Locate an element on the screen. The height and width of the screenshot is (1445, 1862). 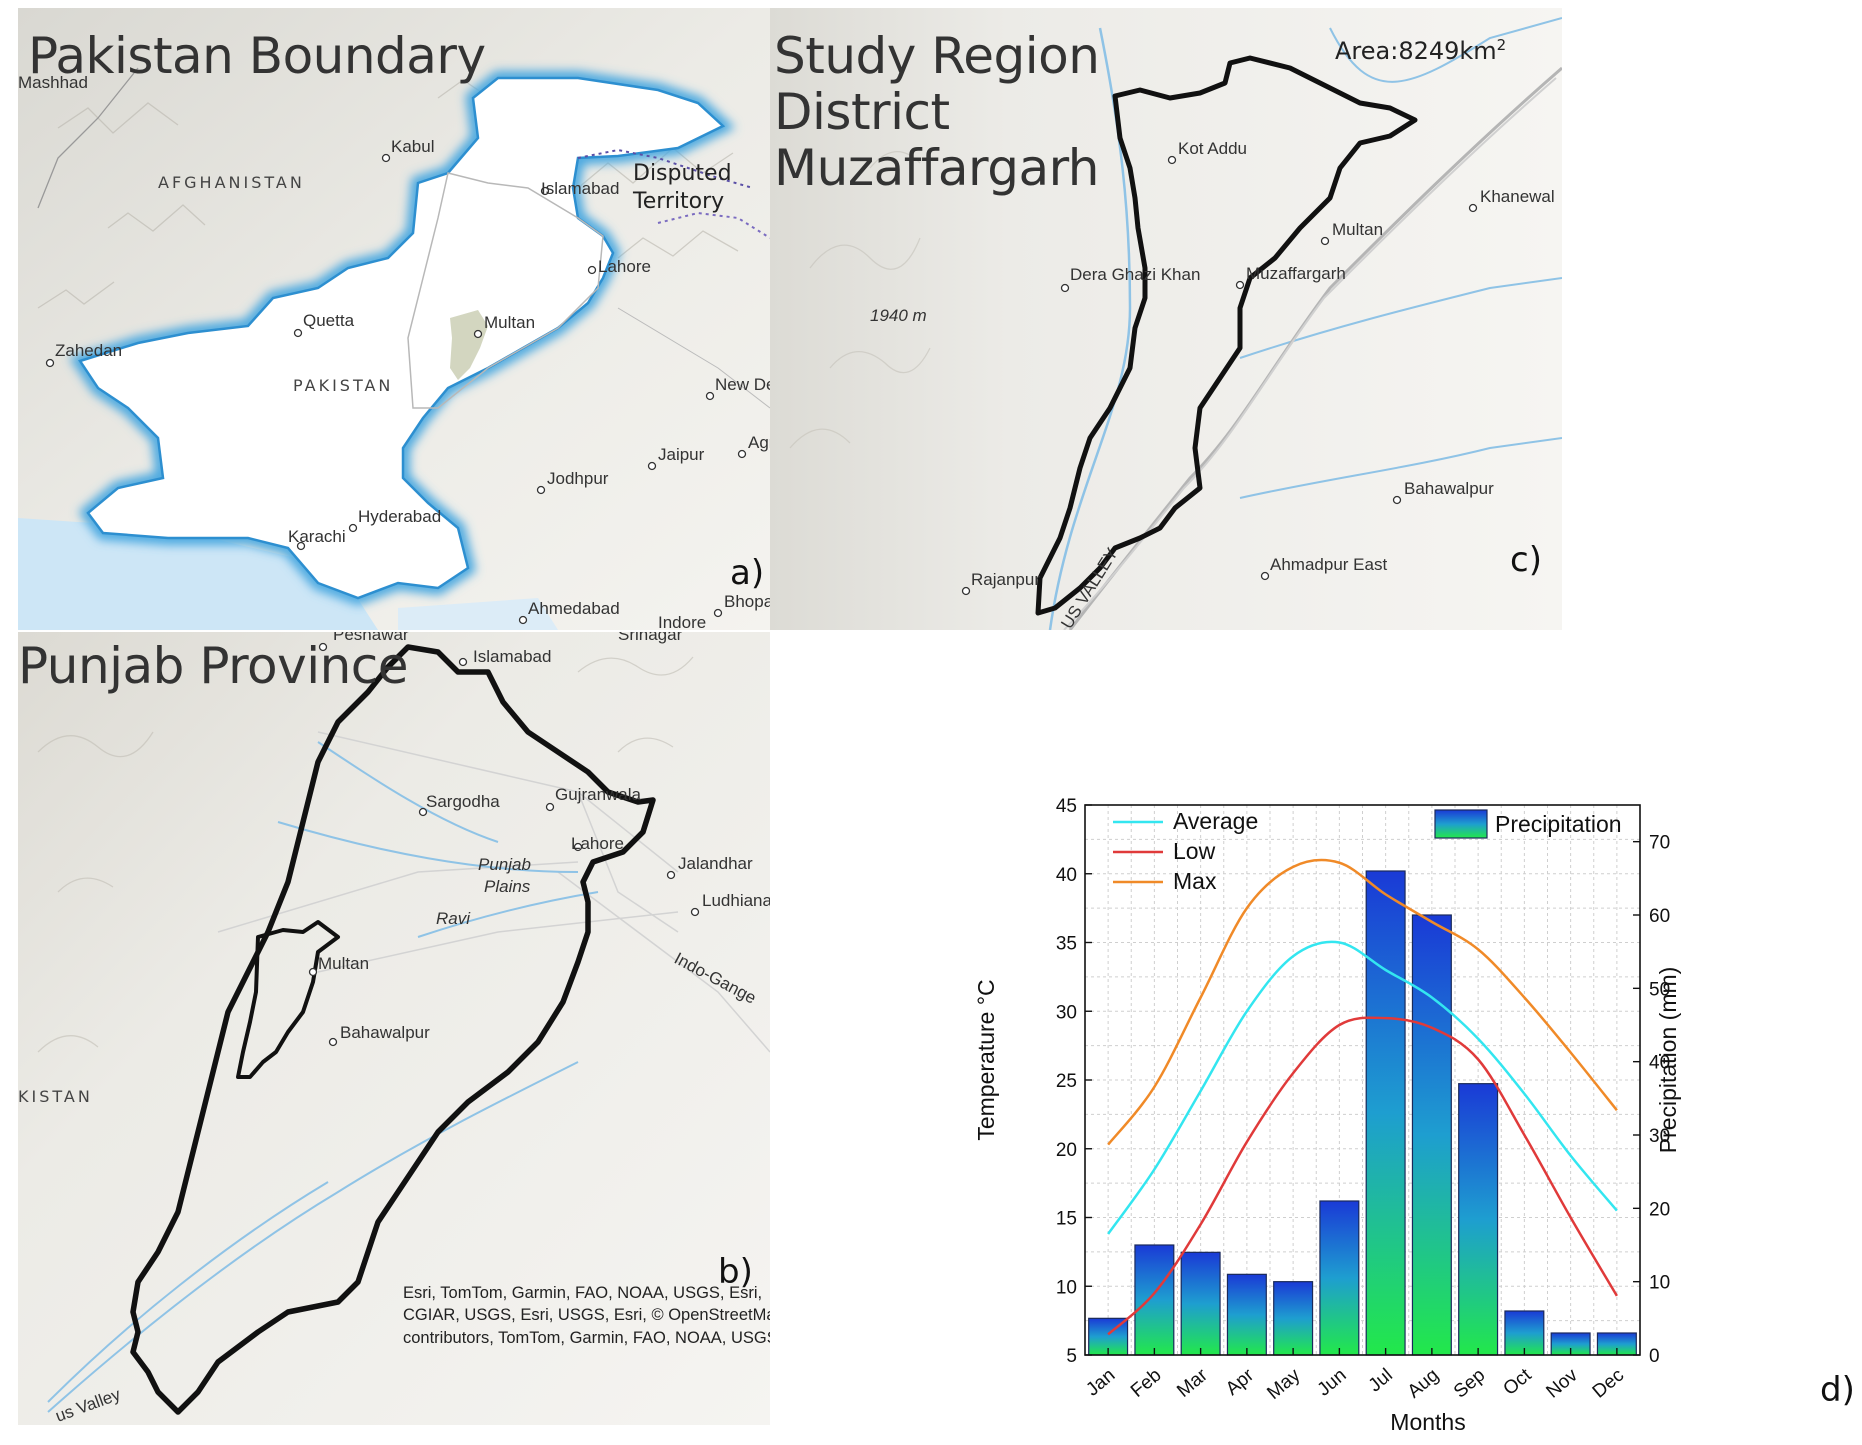
x-tick-label: May is located at coordinates (1283, 1383).